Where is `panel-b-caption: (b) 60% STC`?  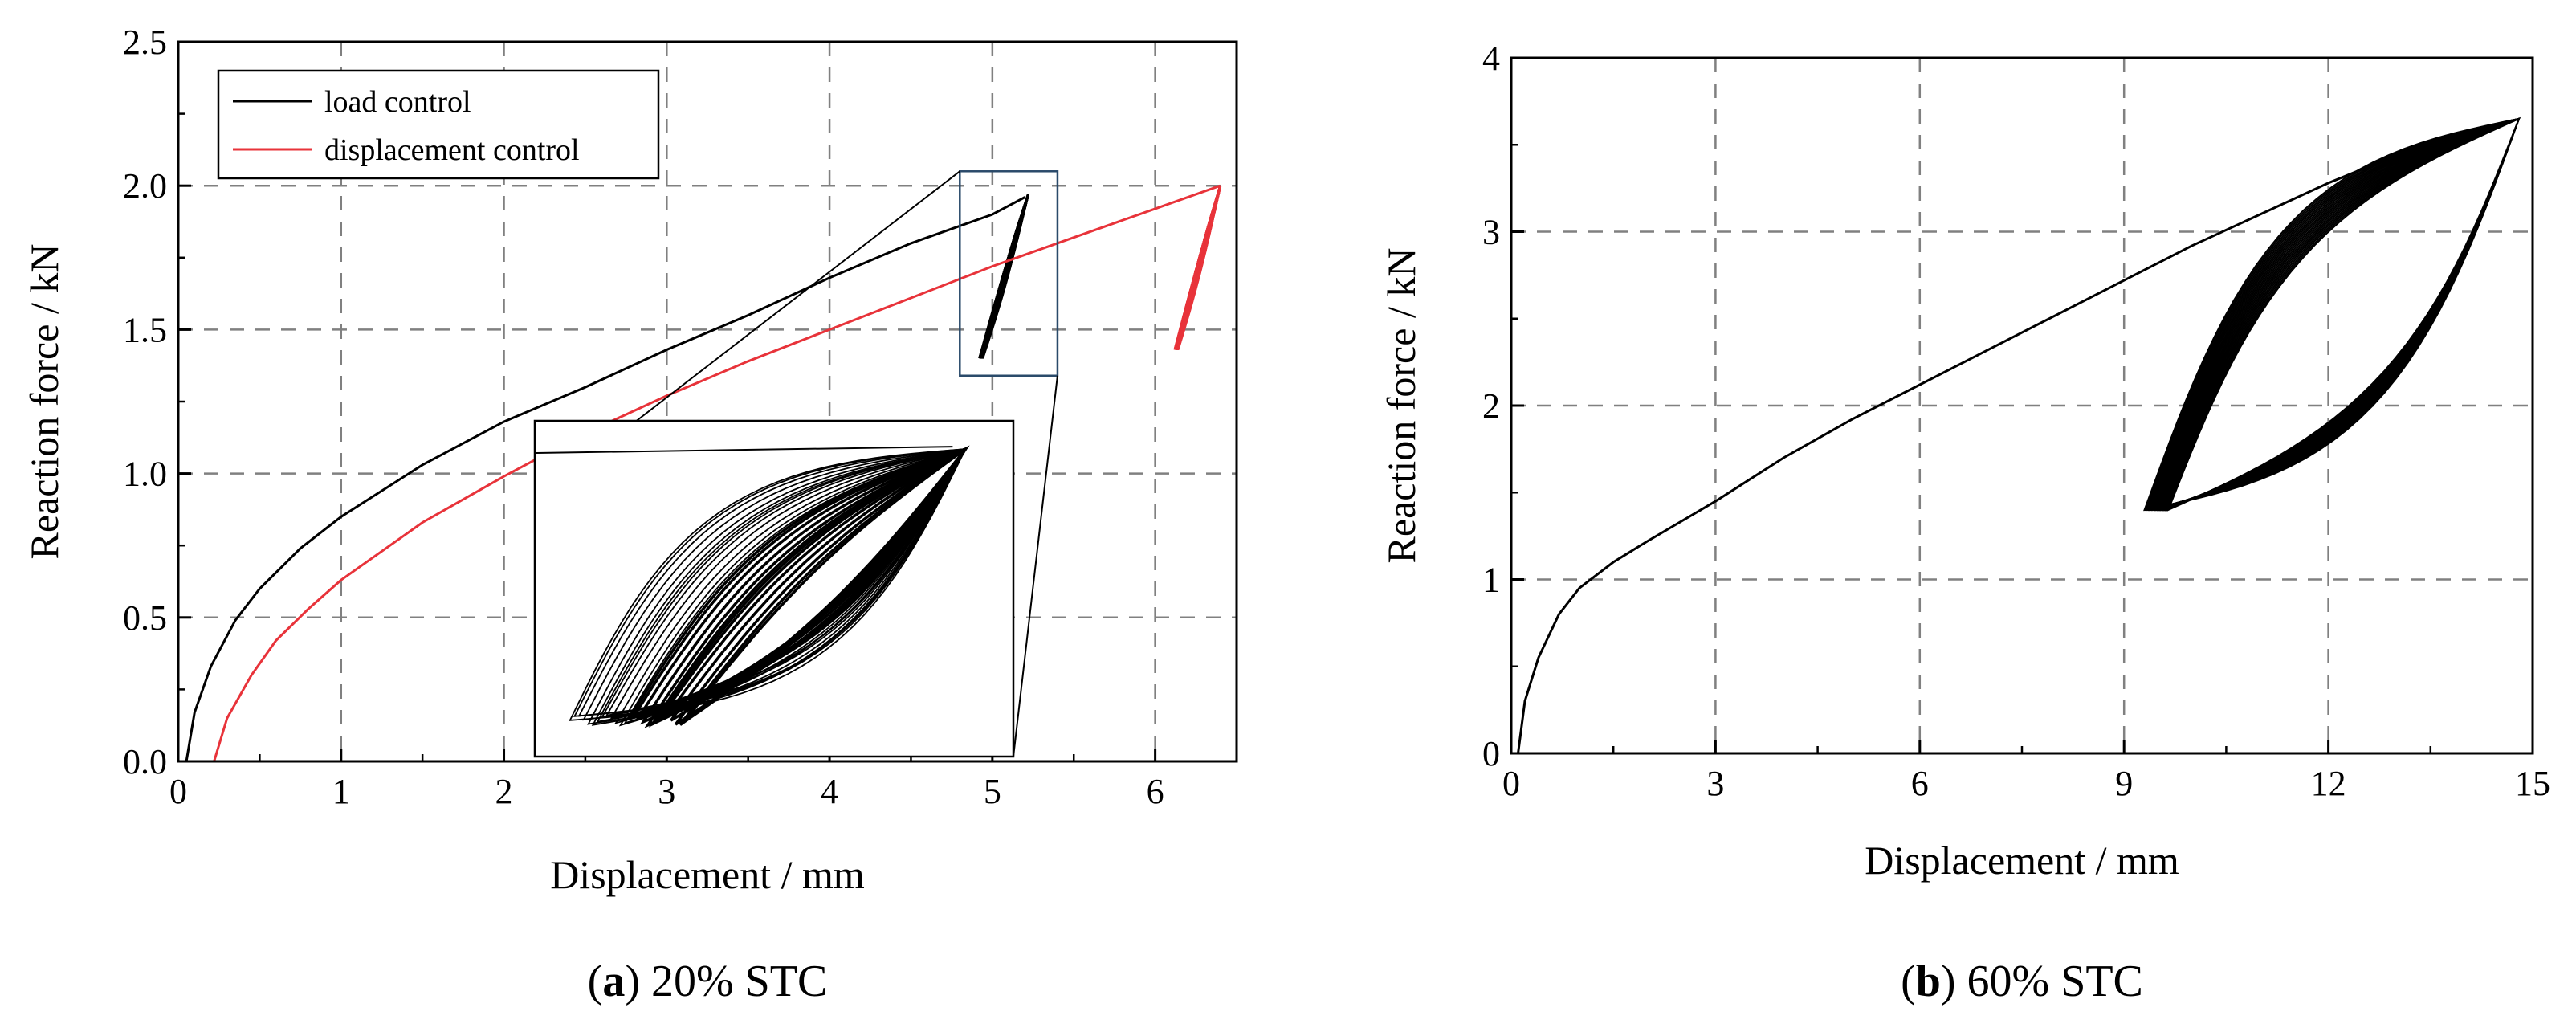
panel-b-caption: (b) 60% STC is located at coordinates (2022, 981).